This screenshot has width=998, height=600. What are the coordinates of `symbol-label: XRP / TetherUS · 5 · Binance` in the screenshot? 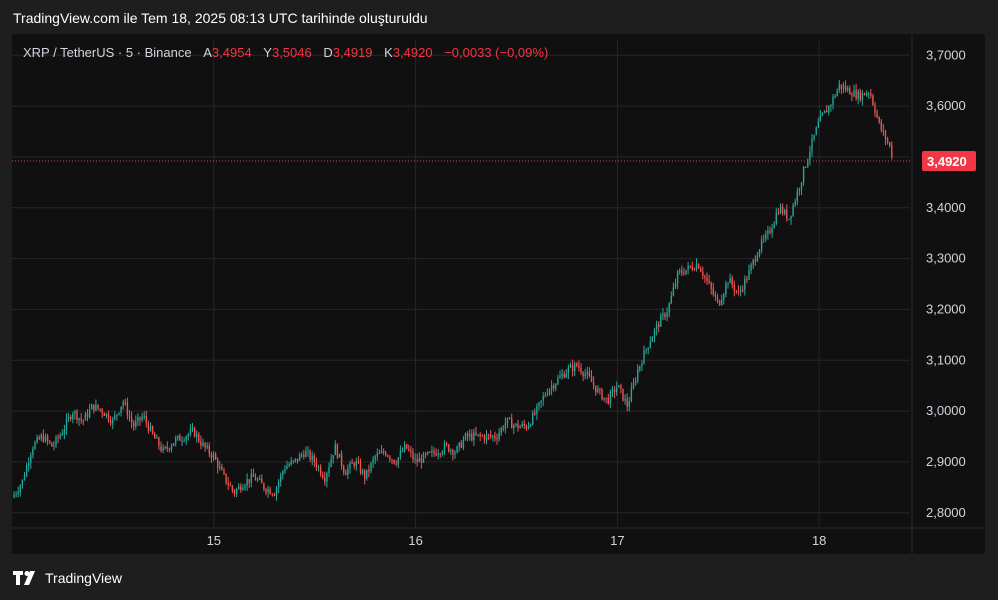 It's located at (107, 52).